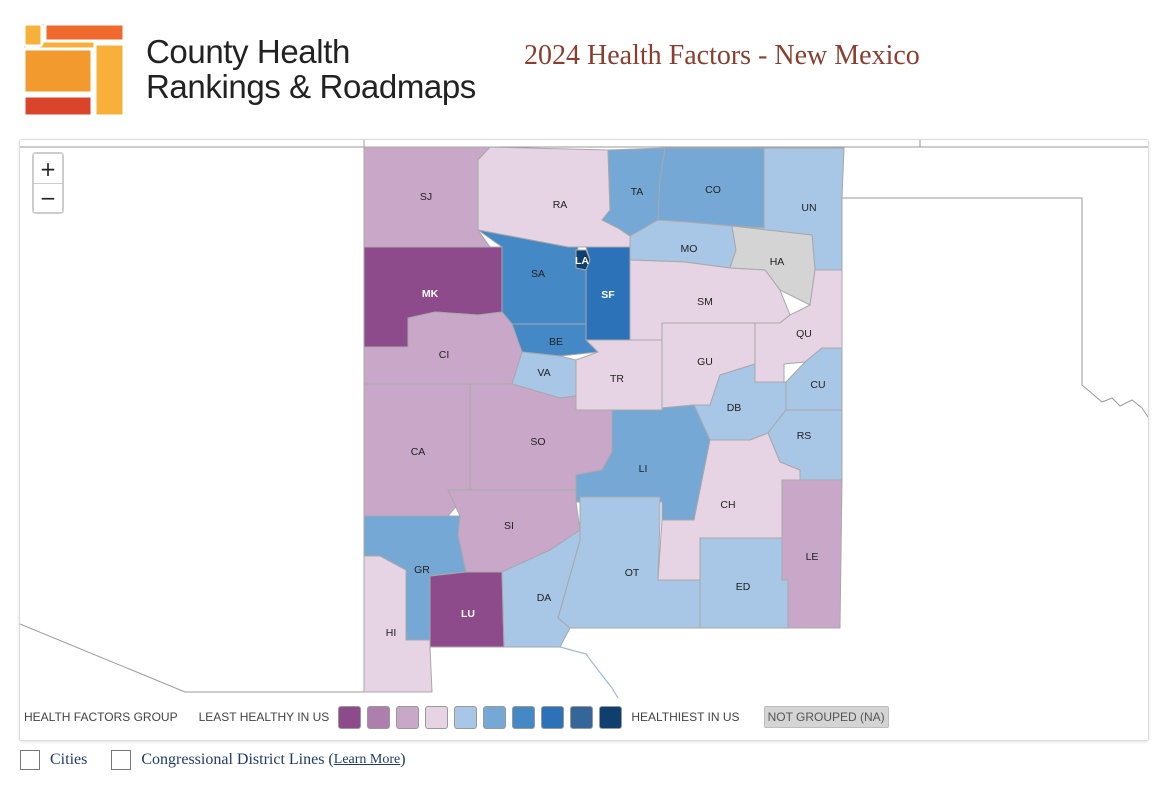 Image resolution: width=1168 pixels, height=810 pixels. Describe the element at coordinates (727, 505) in the screenshot. I see `county-label-ch: CH` at that location.